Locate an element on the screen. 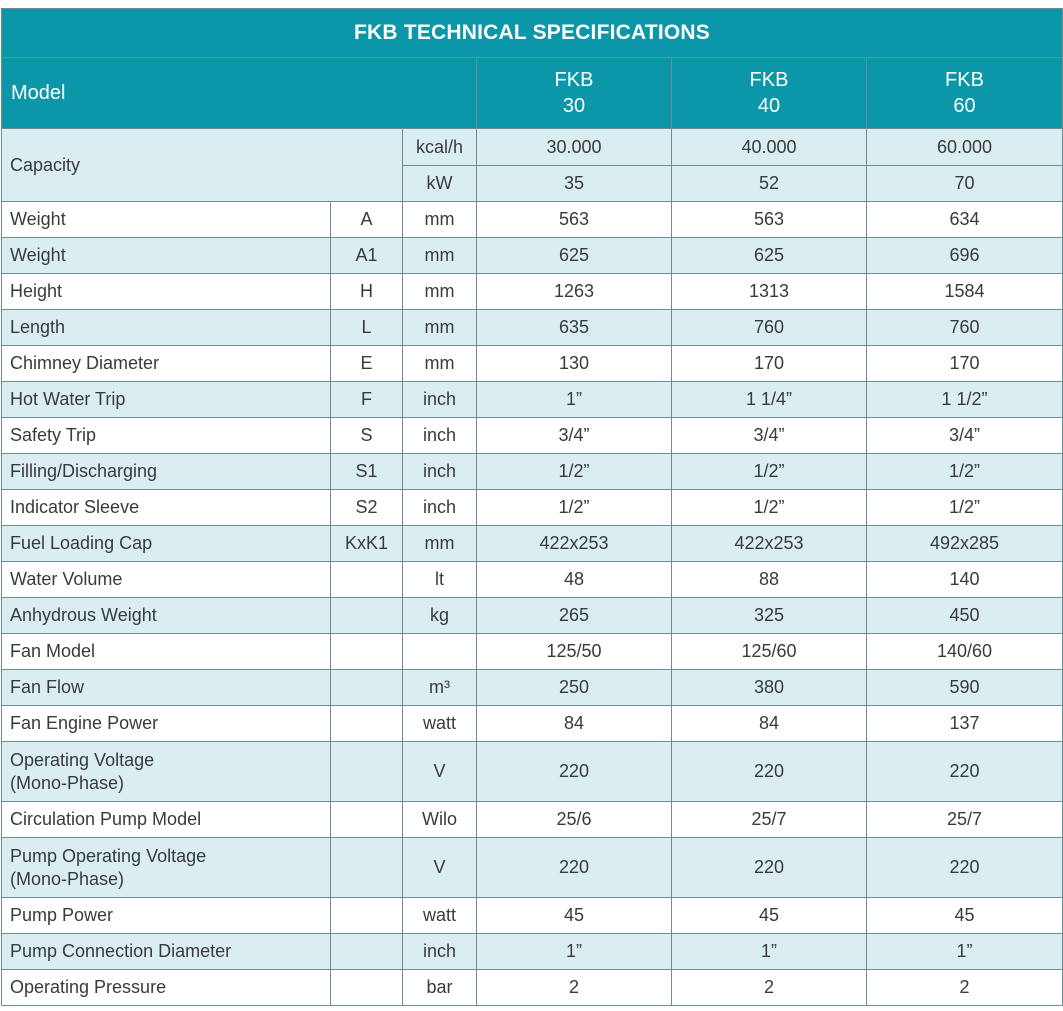 This screenshot has width=1063, height=1011. model-header-fkb40: FKB 40 is located at coordinates (769, 93).